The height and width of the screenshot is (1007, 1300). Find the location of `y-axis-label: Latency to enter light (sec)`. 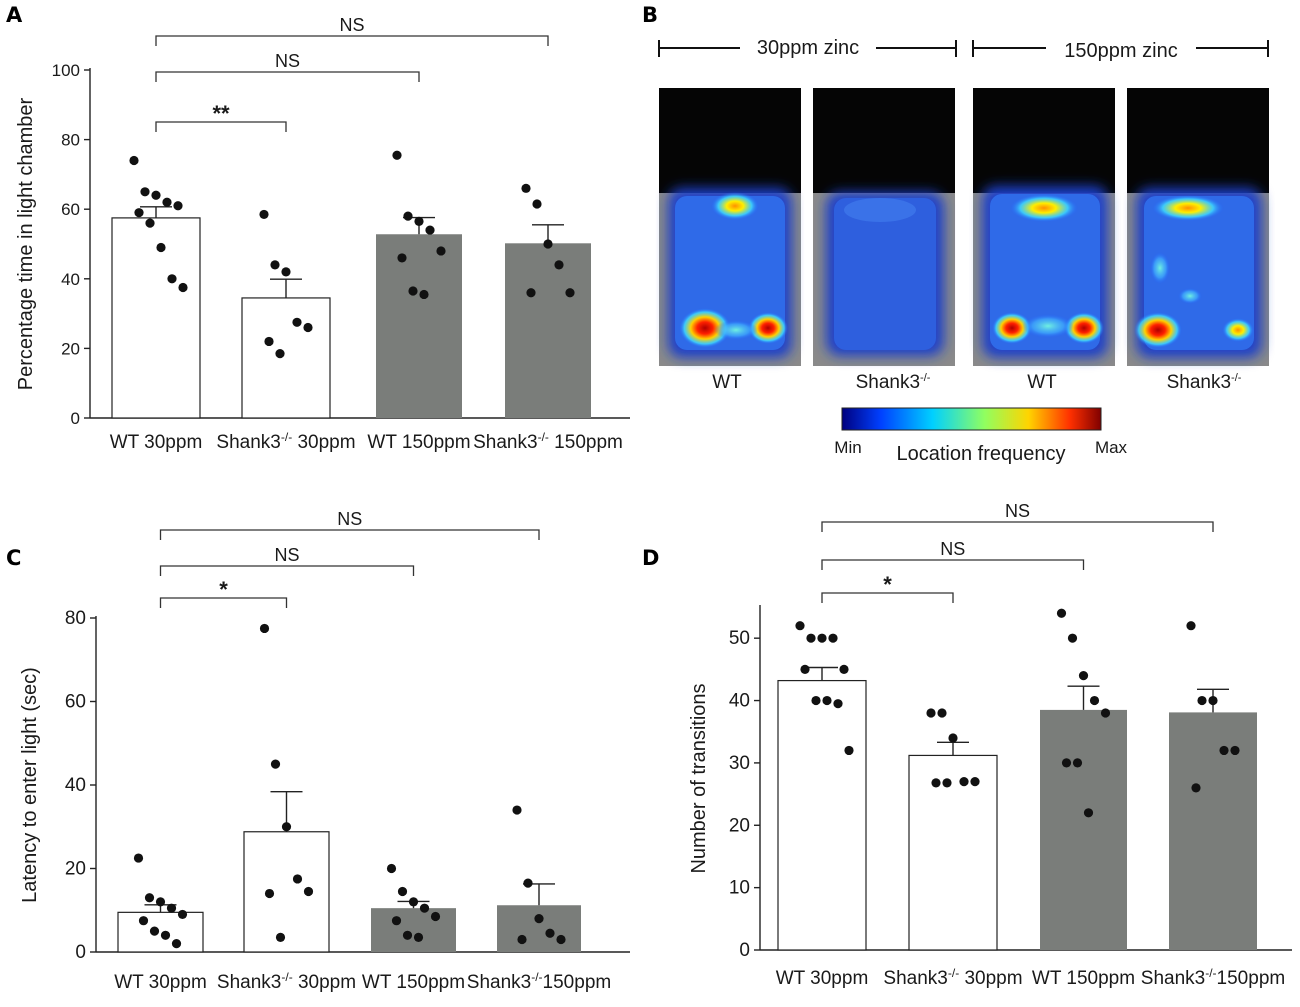

y-axis-label: Latency to enter light (sec) is located at coordinates (30, 785).